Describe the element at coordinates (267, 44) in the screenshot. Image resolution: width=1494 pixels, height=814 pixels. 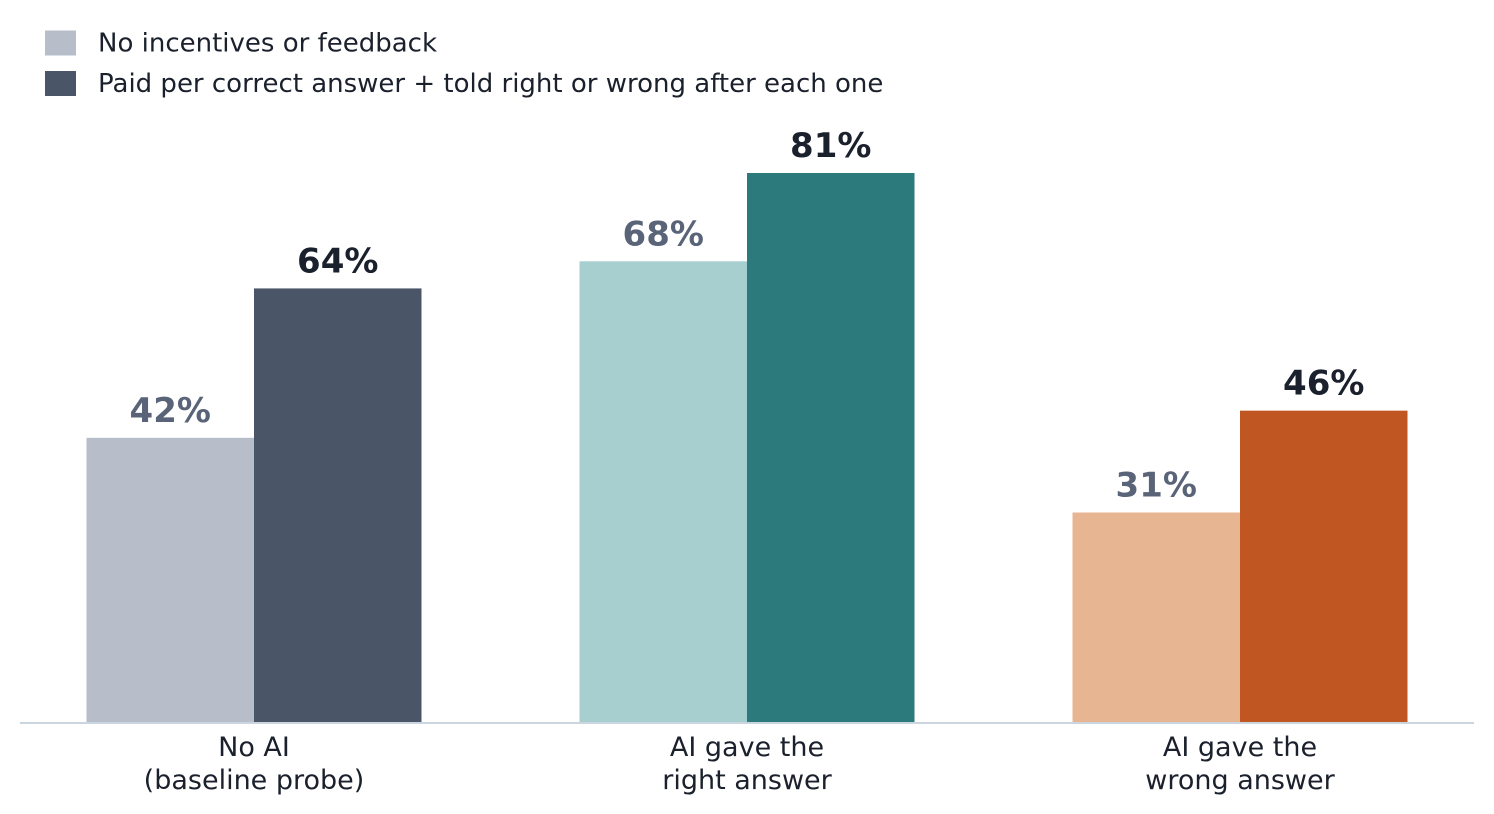
I see `legend-label: No incentives or feedback` at that location.